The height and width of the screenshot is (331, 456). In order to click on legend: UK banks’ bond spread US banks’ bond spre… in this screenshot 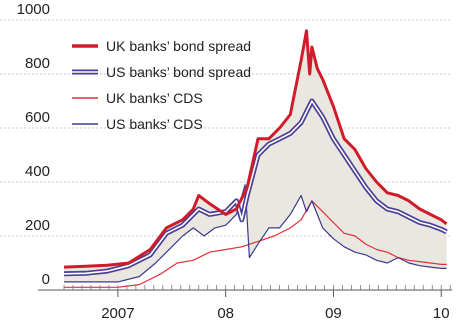, I will do `click(161, 85)`.